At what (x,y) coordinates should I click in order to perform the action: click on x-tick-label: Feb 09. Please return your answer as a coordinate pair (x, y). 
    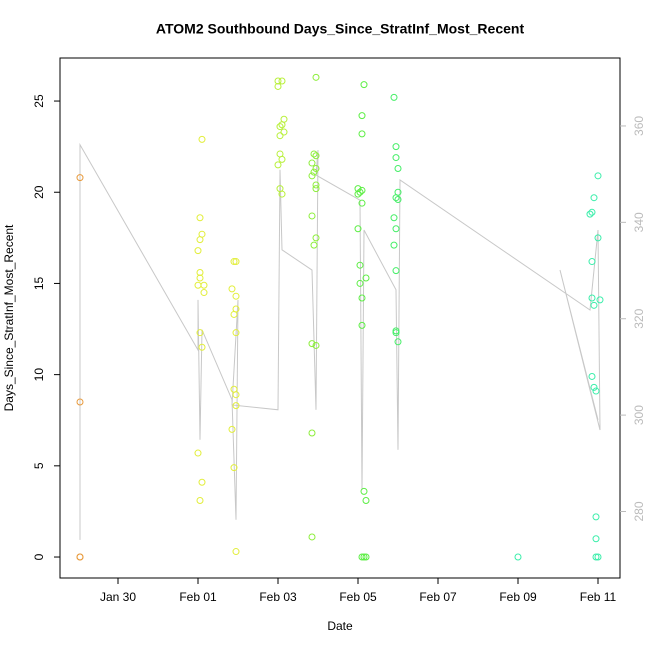
    Looking at the image, I should click on (518, 597).